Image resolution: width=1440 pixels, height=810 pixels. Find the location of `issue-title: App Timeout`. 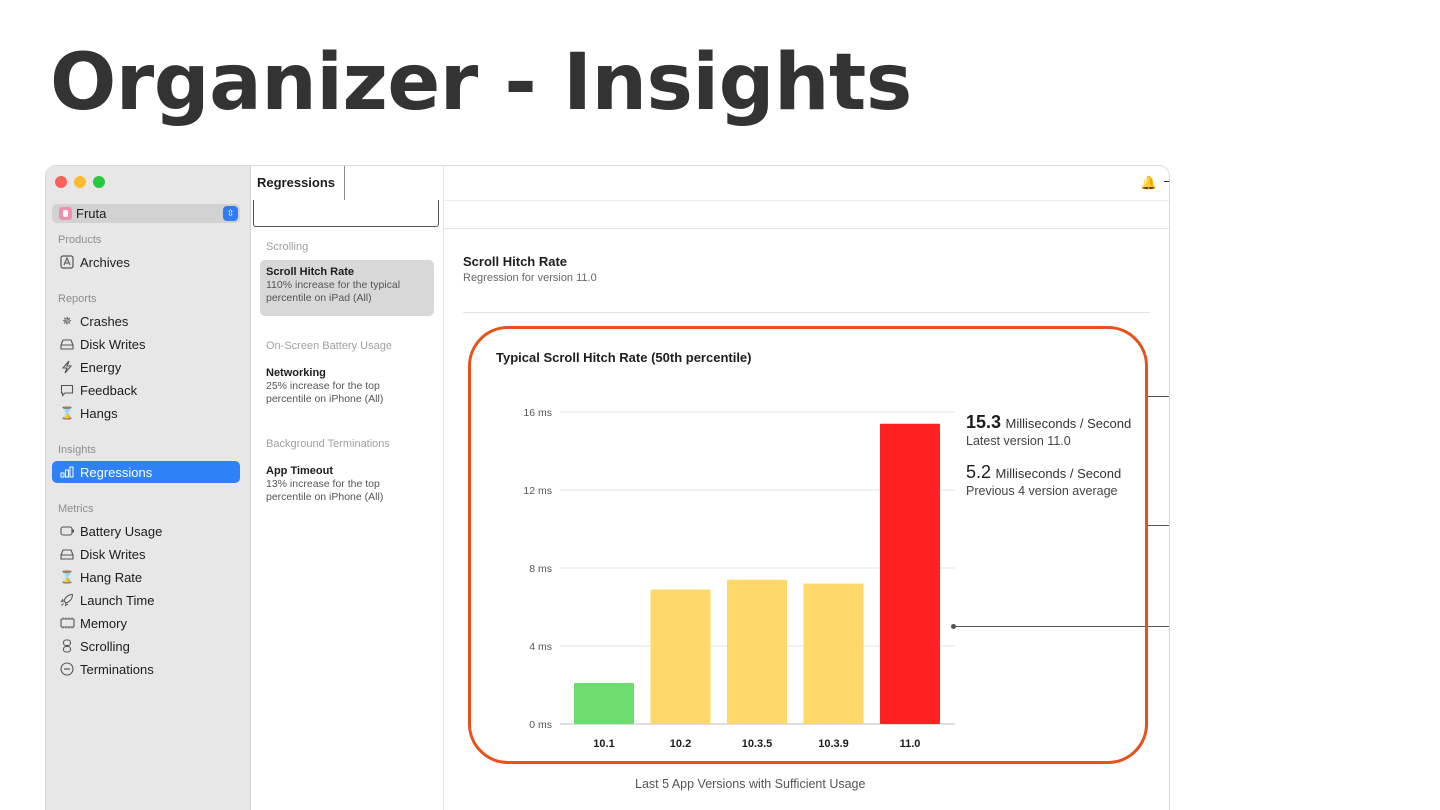

issue-title: App Timeout is located at coordinates (300, 471).